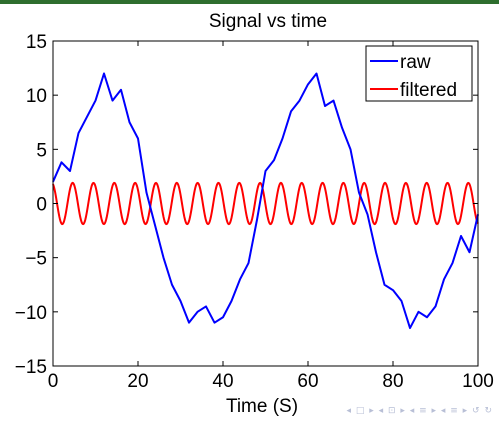 This screenshot has width=499, height=422. Describe the element at coordinates (419, 411) in the screenshot. I see `slide-navigation-icons: ◂ □ ▸ ◂ ⊡ ▸ ◂ ≡ ▸ ◂ ≡ ▸ ↺ ↻` at that location.